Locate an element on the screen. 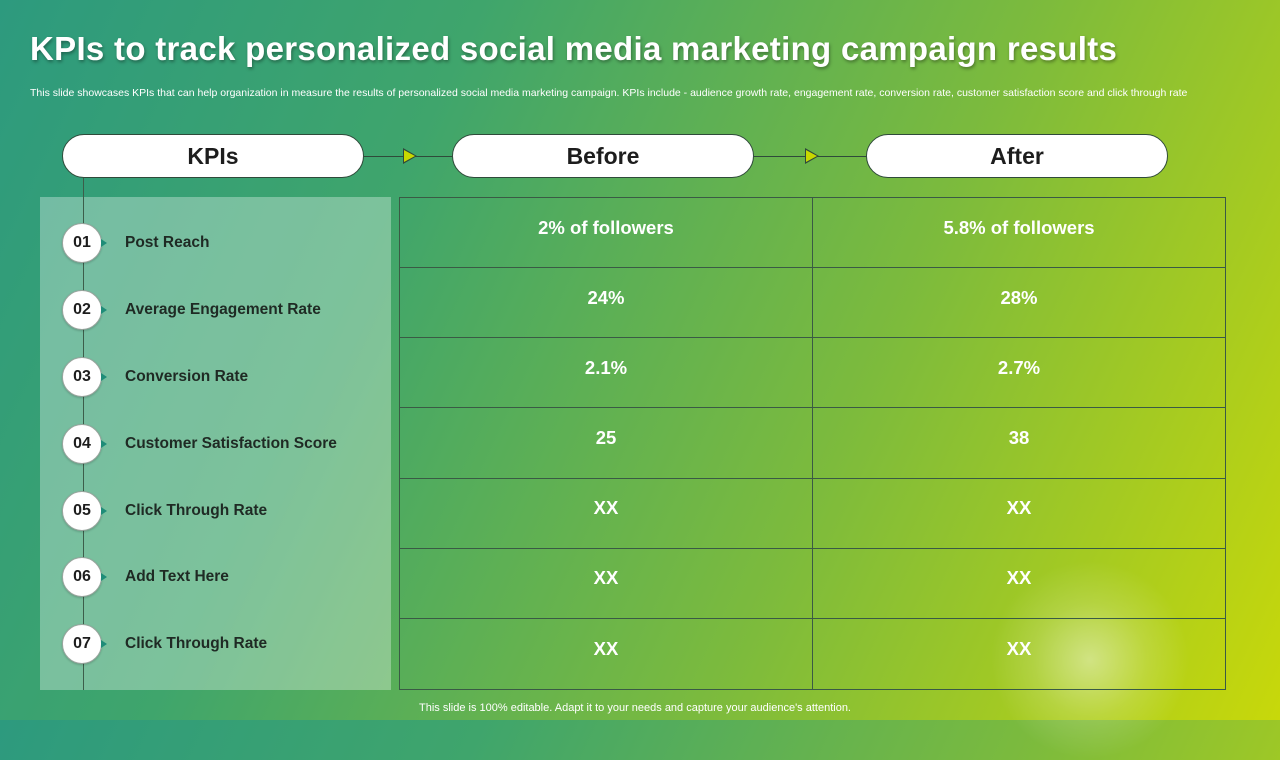  kpi-item: 05 Click Through Rate is located at coordinates (164, 511).